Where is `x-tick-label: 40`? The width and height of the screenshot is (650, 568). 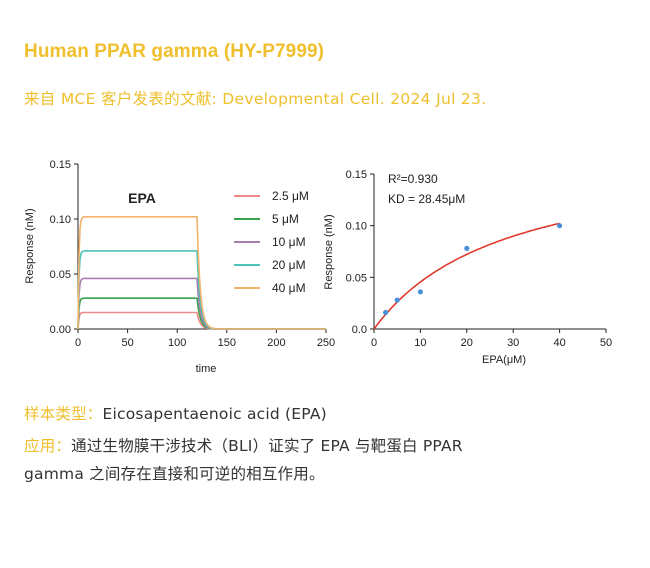 x-tick-label: 40 is located at coordinates (559, 343).